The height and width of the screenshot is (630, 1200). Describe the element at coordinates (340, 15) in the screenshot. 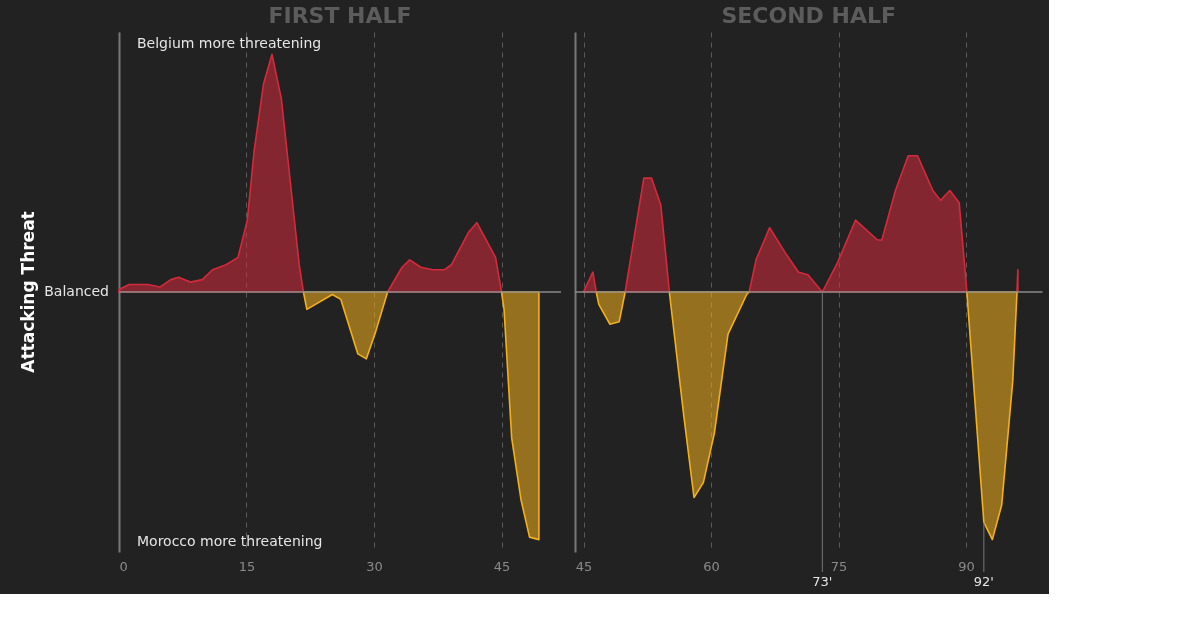

I see `chart-title: FIRST HALF` at that location.